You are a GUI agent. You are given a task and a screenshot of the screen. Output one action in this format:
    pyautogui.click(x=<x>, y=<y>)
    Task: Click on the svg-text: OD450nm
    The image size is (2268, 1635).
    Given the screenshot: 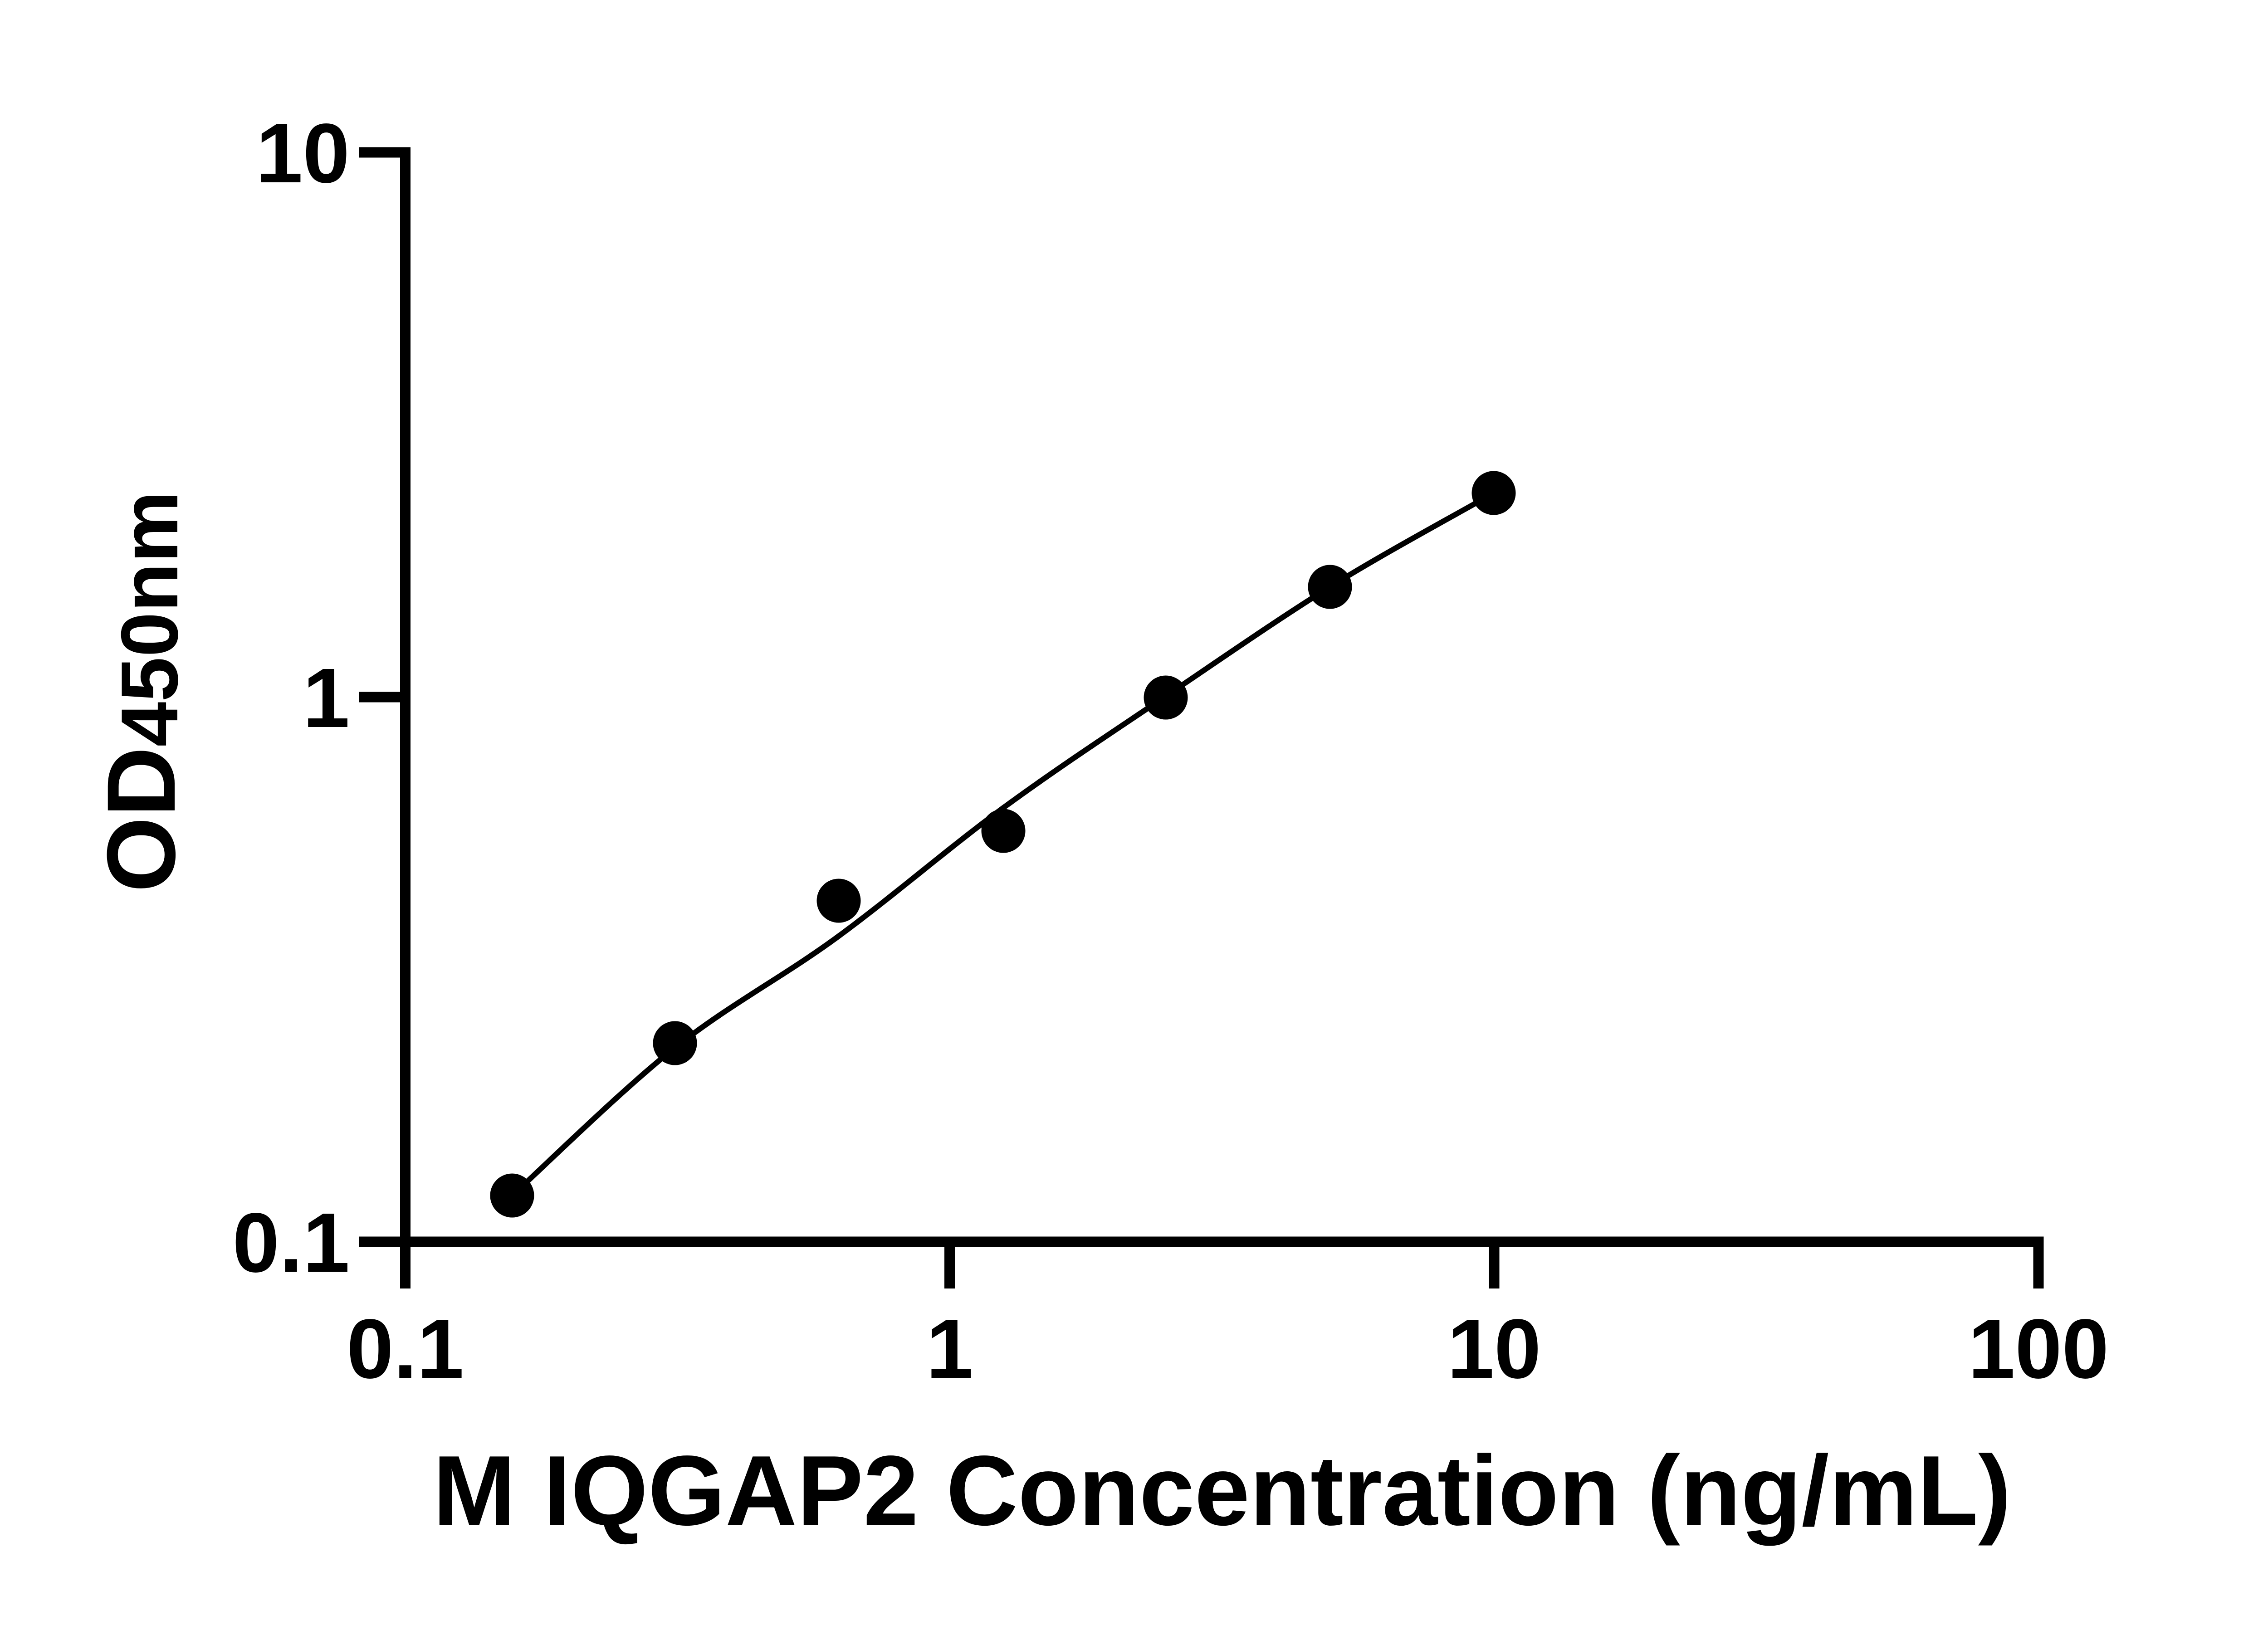 What is the action you would take?
    pyautogui.click(x=141, y=692)
    